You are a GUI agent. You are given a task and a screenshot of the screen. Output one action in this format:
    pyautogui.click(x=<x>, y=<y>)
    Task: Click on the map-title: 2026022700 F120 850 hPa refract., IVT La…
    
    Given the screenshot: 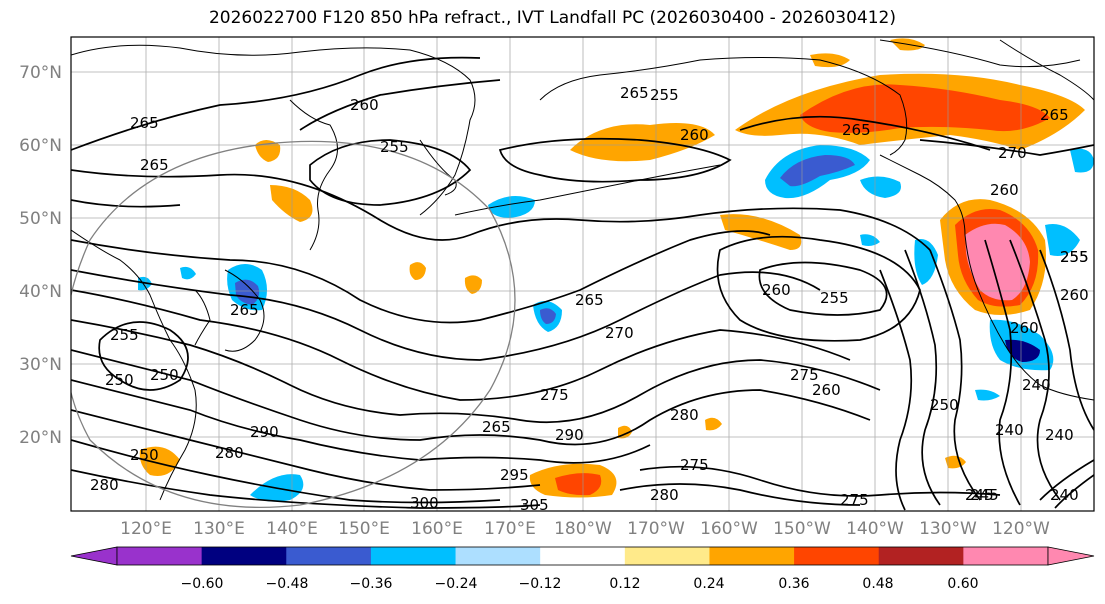 What is the action you would take?
    pyautogui.click(x=552, y=18)
    